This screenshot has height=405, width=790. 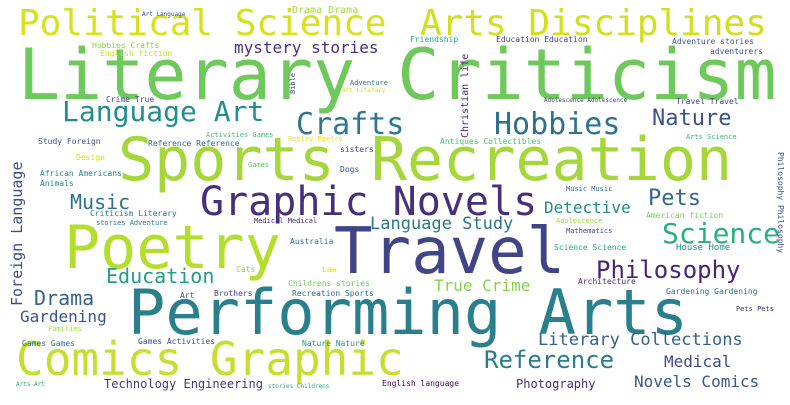 I want to click on word-gardening-gardening: Gardening Gardening, so click(x=712, y=291).